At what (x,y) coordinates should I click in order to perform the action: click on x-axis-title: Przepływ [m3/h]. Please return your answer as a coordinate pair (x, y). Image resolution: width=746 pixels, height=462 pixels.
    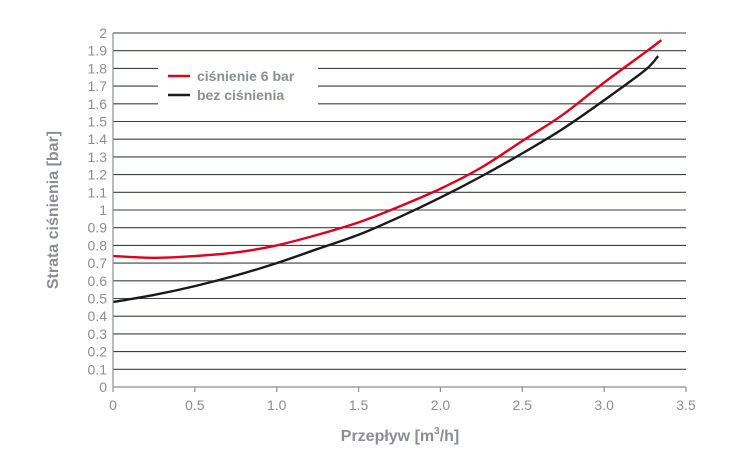
    Looking at the image, I should click on (400, 435).